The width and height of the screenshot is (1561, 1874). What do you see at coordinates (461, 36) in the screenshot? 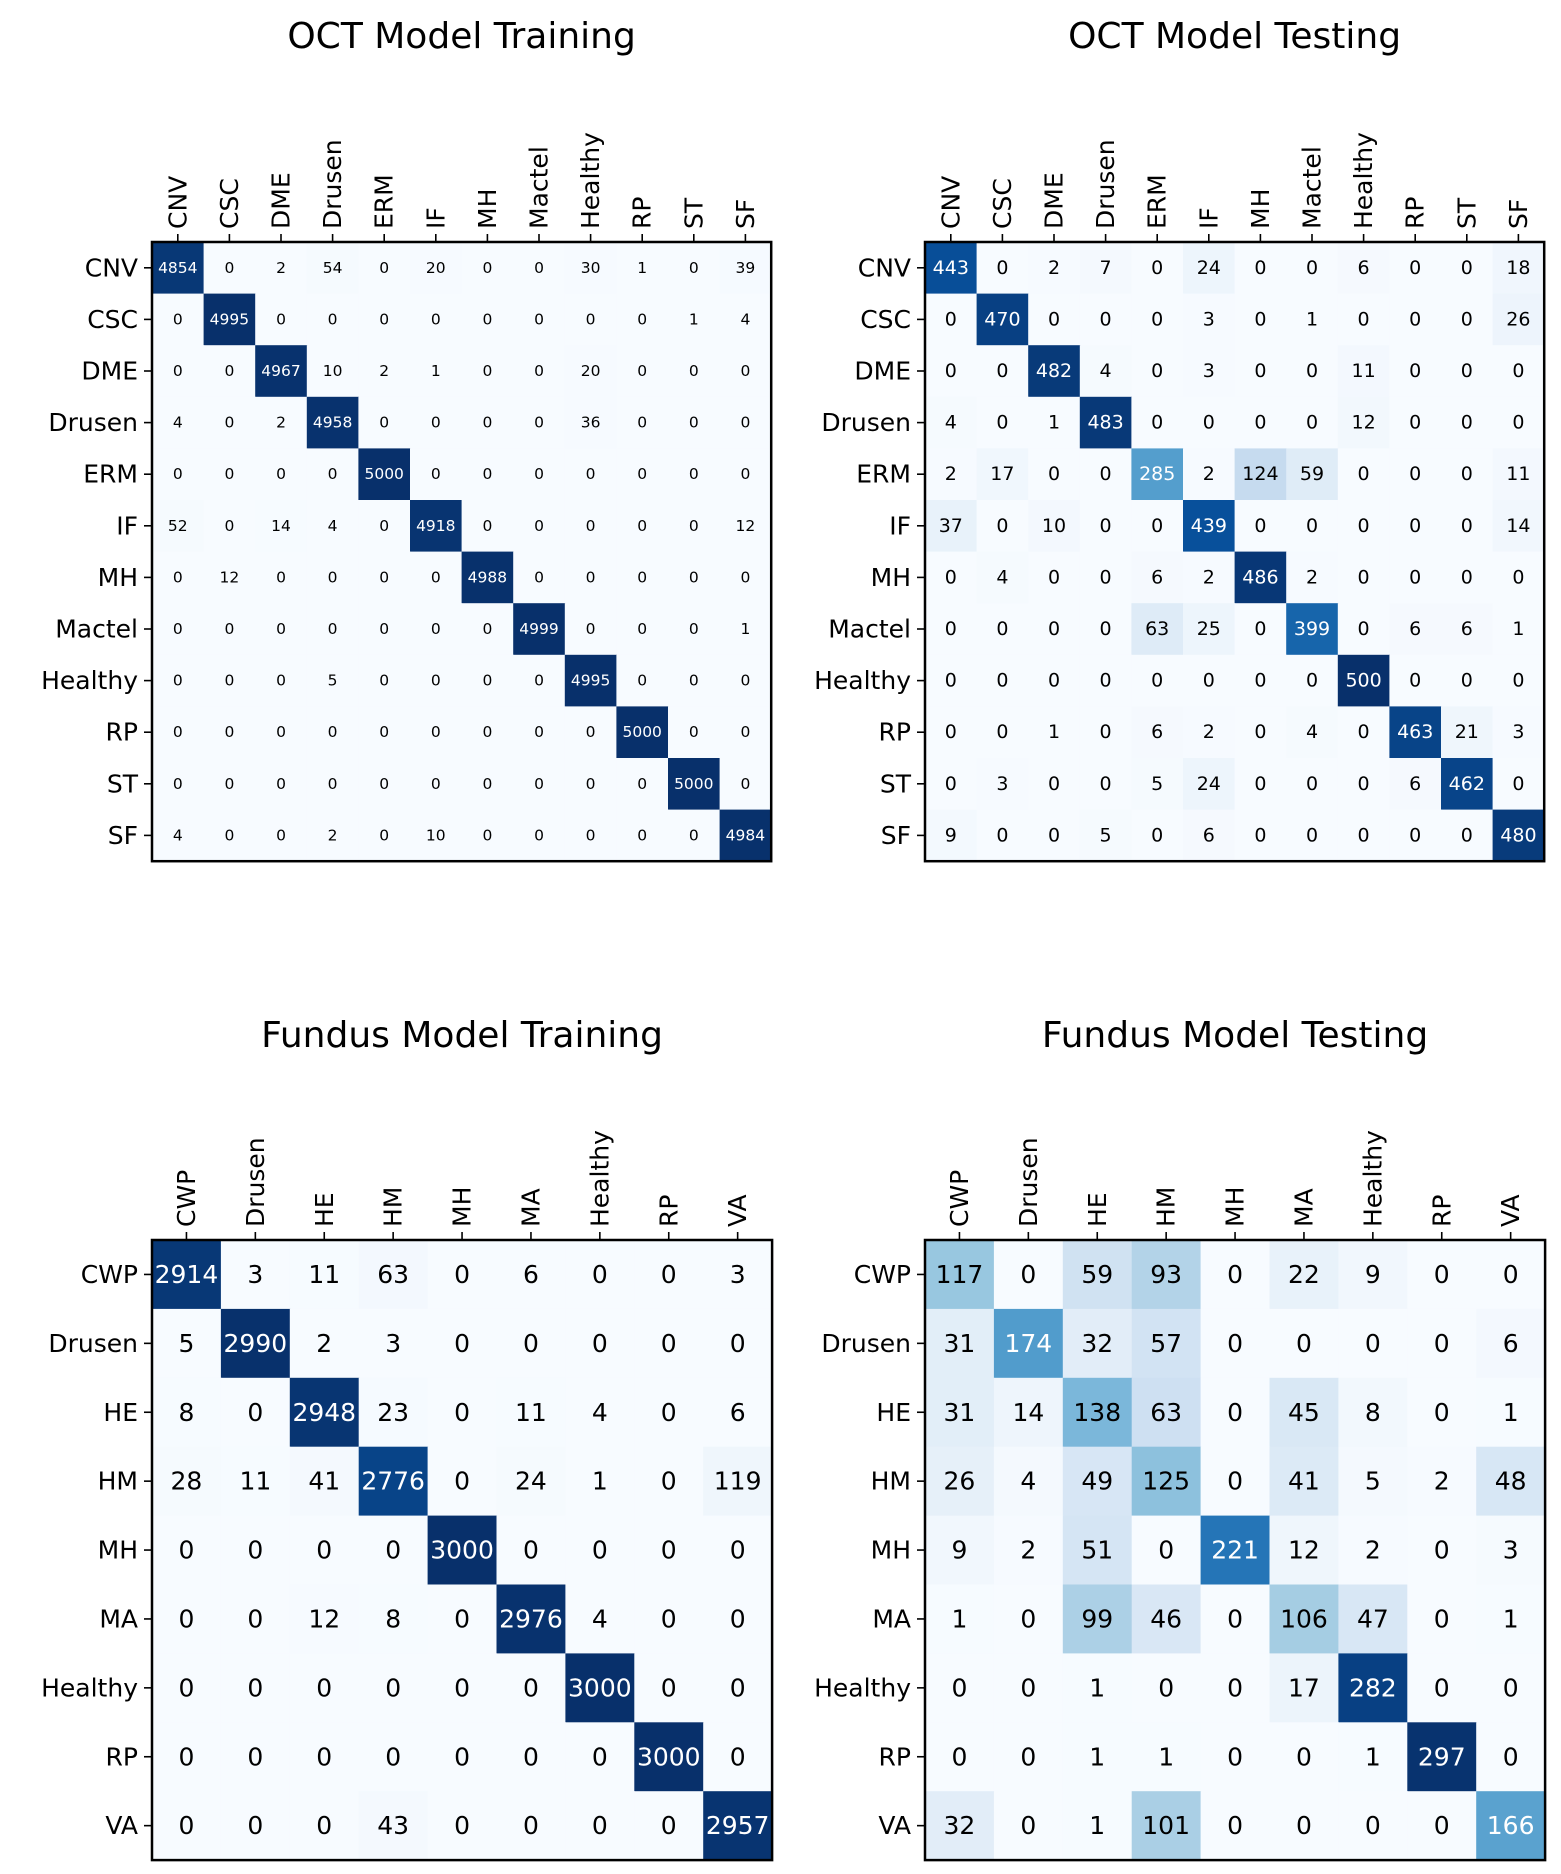
I see `chart-title: OCT Model Training` at bounding box center [461, 36].